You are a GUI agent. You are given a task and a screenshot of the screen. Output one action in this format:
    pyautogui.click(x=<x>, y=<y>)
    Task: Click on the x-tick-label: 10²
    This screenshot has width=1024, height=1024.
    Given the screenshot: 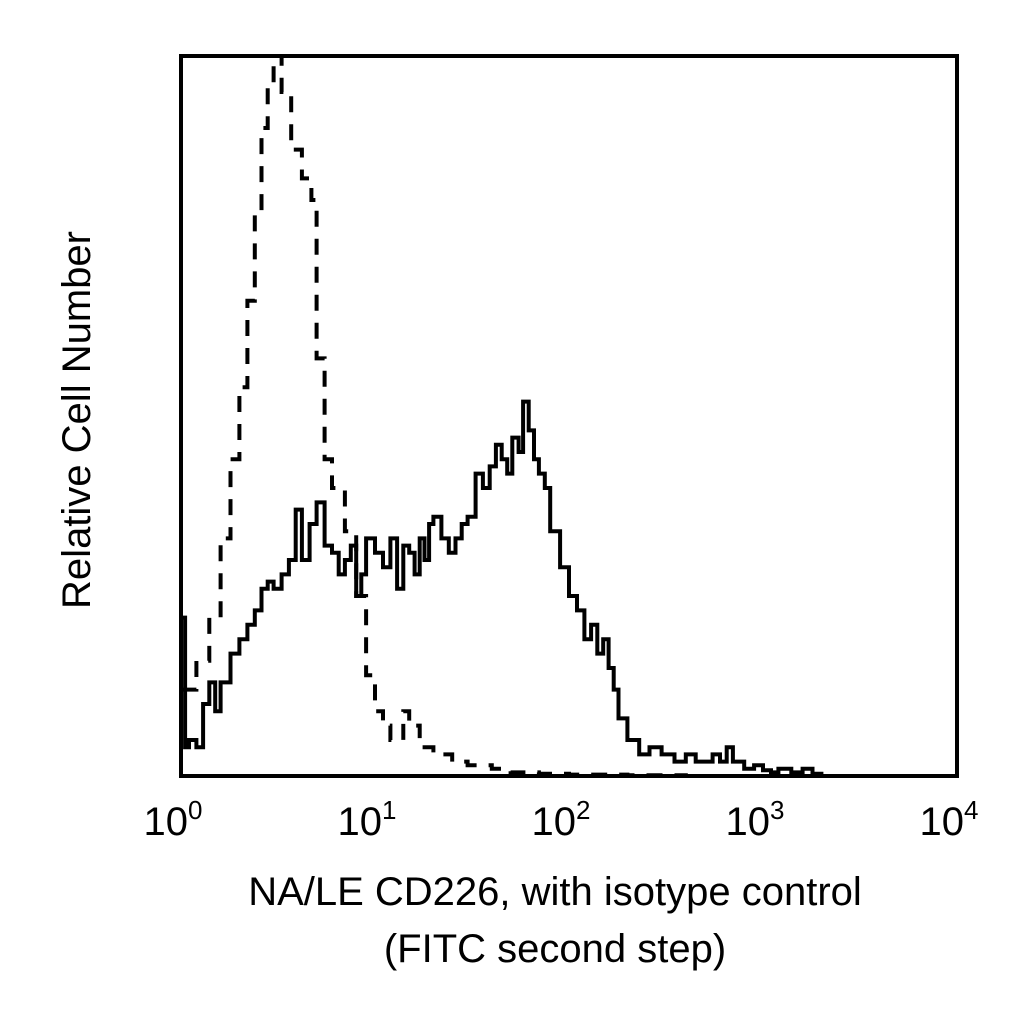 What is the action you would take?
    pyautogui.click(x=561, y=819)
    